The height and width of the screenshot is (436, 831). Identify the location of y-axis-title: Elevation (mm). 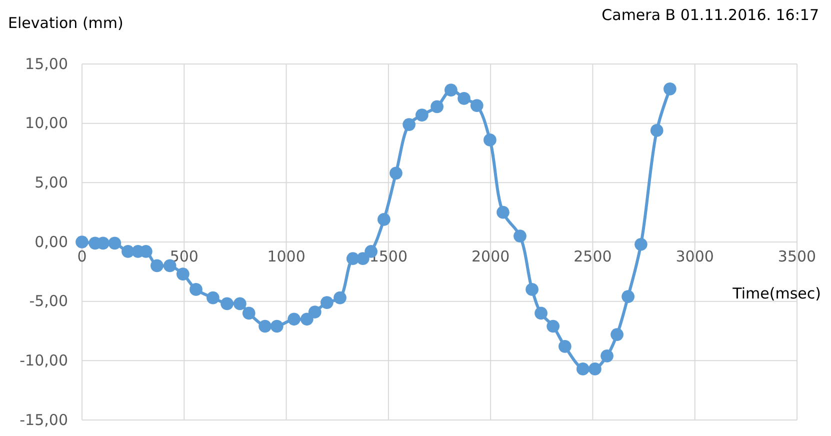
(66, 23).